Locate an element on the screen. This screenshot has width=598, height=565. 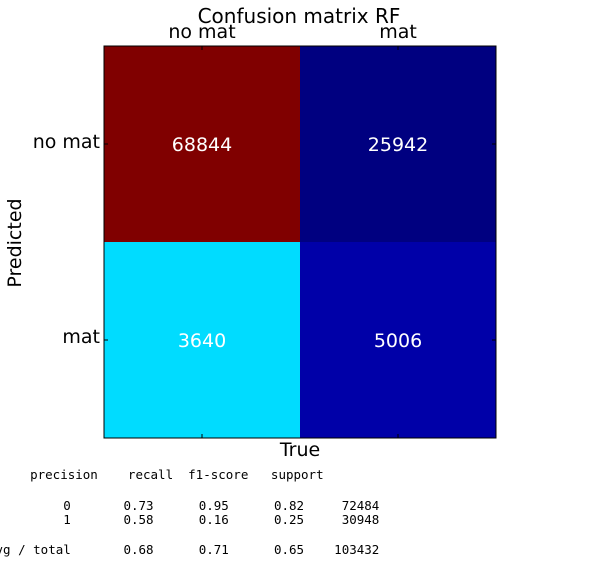
y-tick-label-mat: mat is located at coordinates (81, 337).